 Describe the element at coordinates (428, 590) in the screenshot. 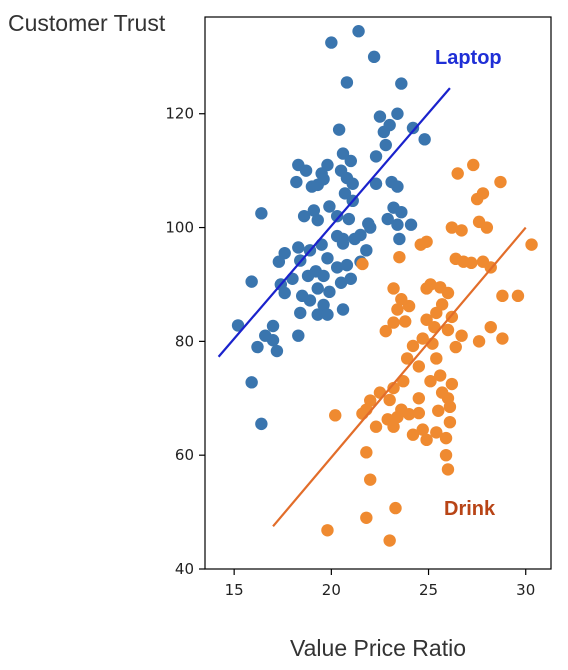

I see `x-tick-label: 25` at that location.